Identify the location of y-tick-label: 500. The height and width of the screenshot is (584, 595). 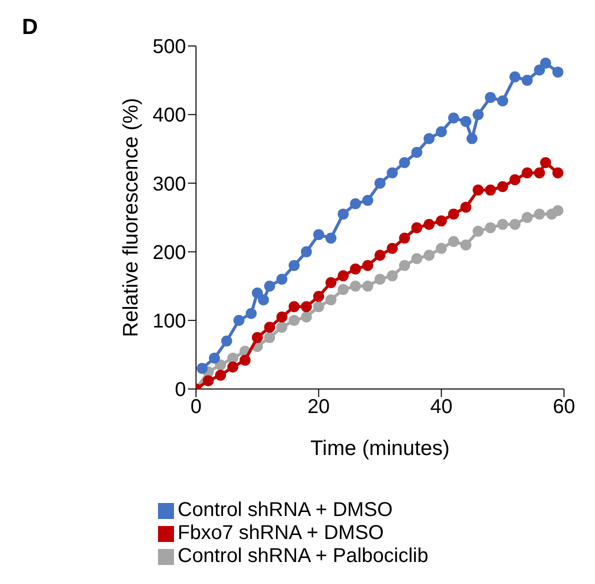
(169, 47).